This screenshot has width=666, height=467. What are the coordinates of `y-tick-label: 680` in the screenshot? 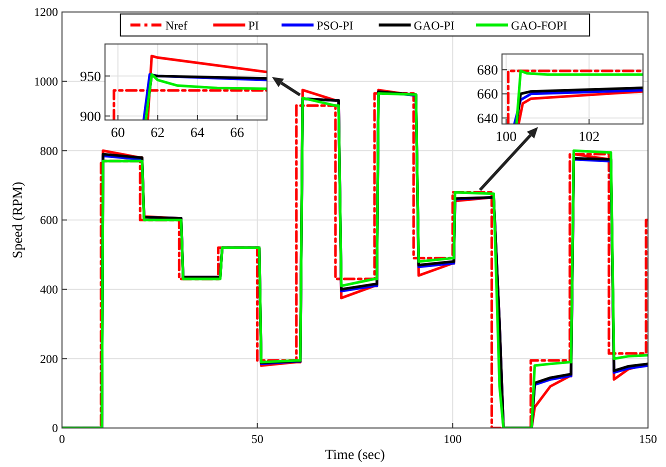 It's located at (487, 71).